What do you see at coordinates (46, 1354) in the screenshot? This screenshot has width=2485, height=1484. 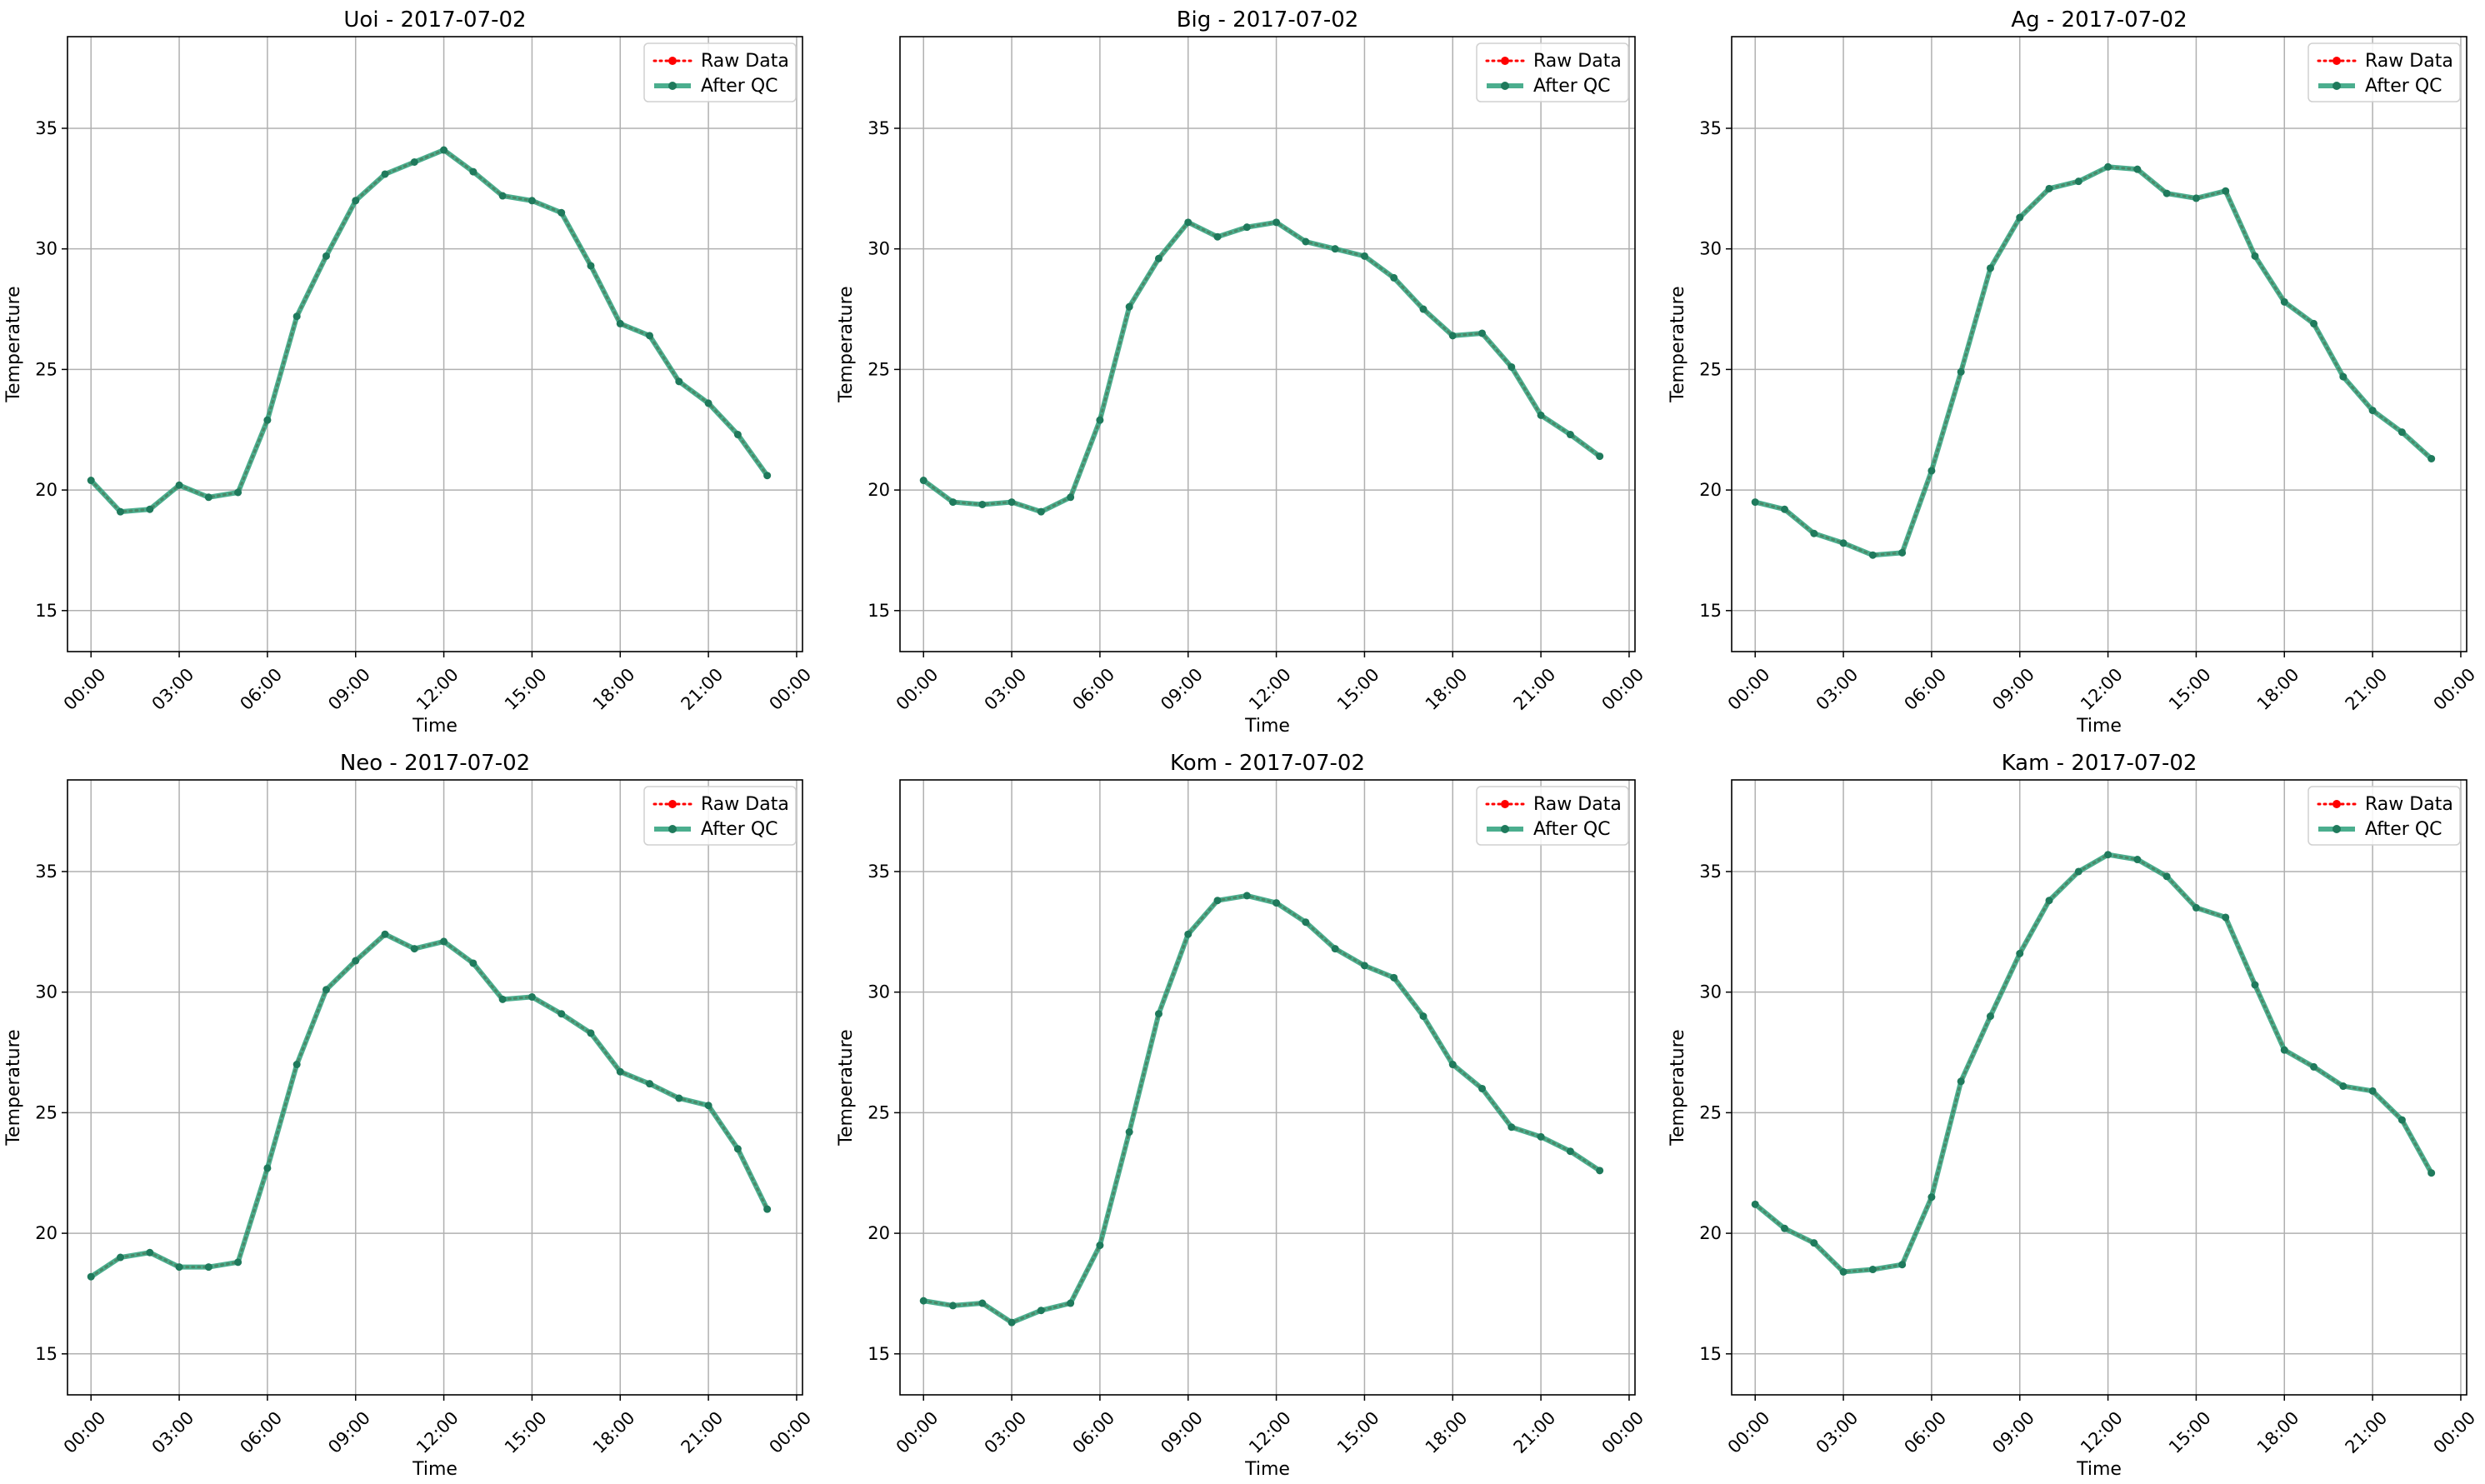 I see `y-tick-label: 15` at bounding box center [46, 1354].